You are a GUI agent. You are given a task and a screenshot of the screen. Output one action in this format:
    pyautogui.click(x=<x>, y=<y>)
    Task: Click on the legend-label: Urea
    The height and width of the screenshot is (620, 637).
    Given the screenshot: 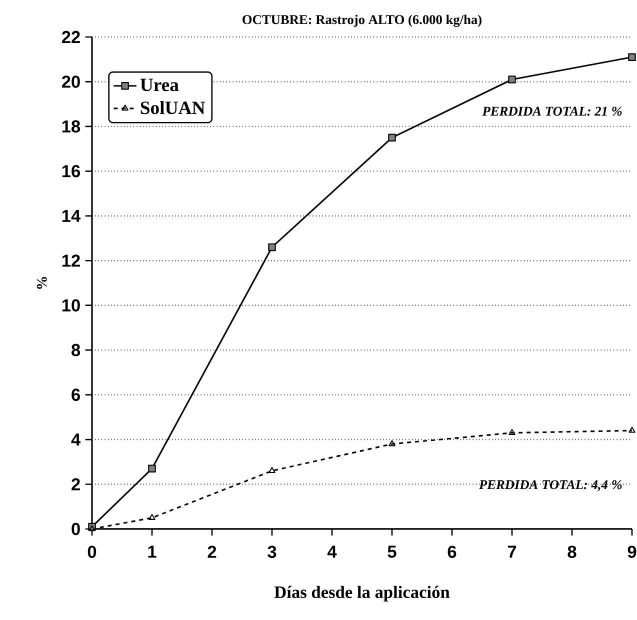 What is the action you would take?
    pyautogui.click(x=159, y=85)
    